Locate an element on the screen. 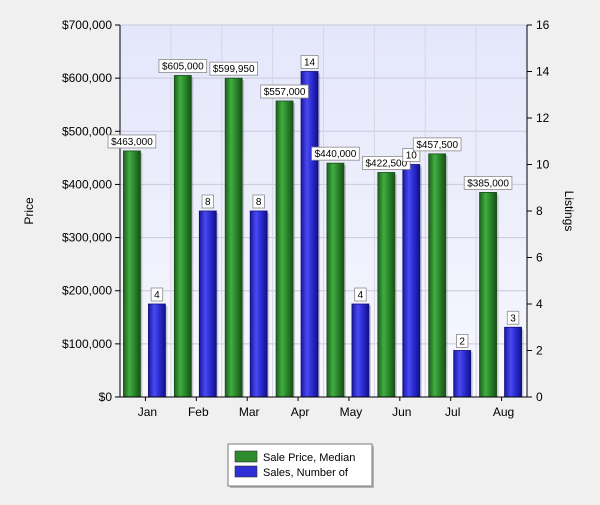 The height and width of the screenshot is (505, 600). left-axis-tick-label: $300,000 is located at coordinates (87, 238).